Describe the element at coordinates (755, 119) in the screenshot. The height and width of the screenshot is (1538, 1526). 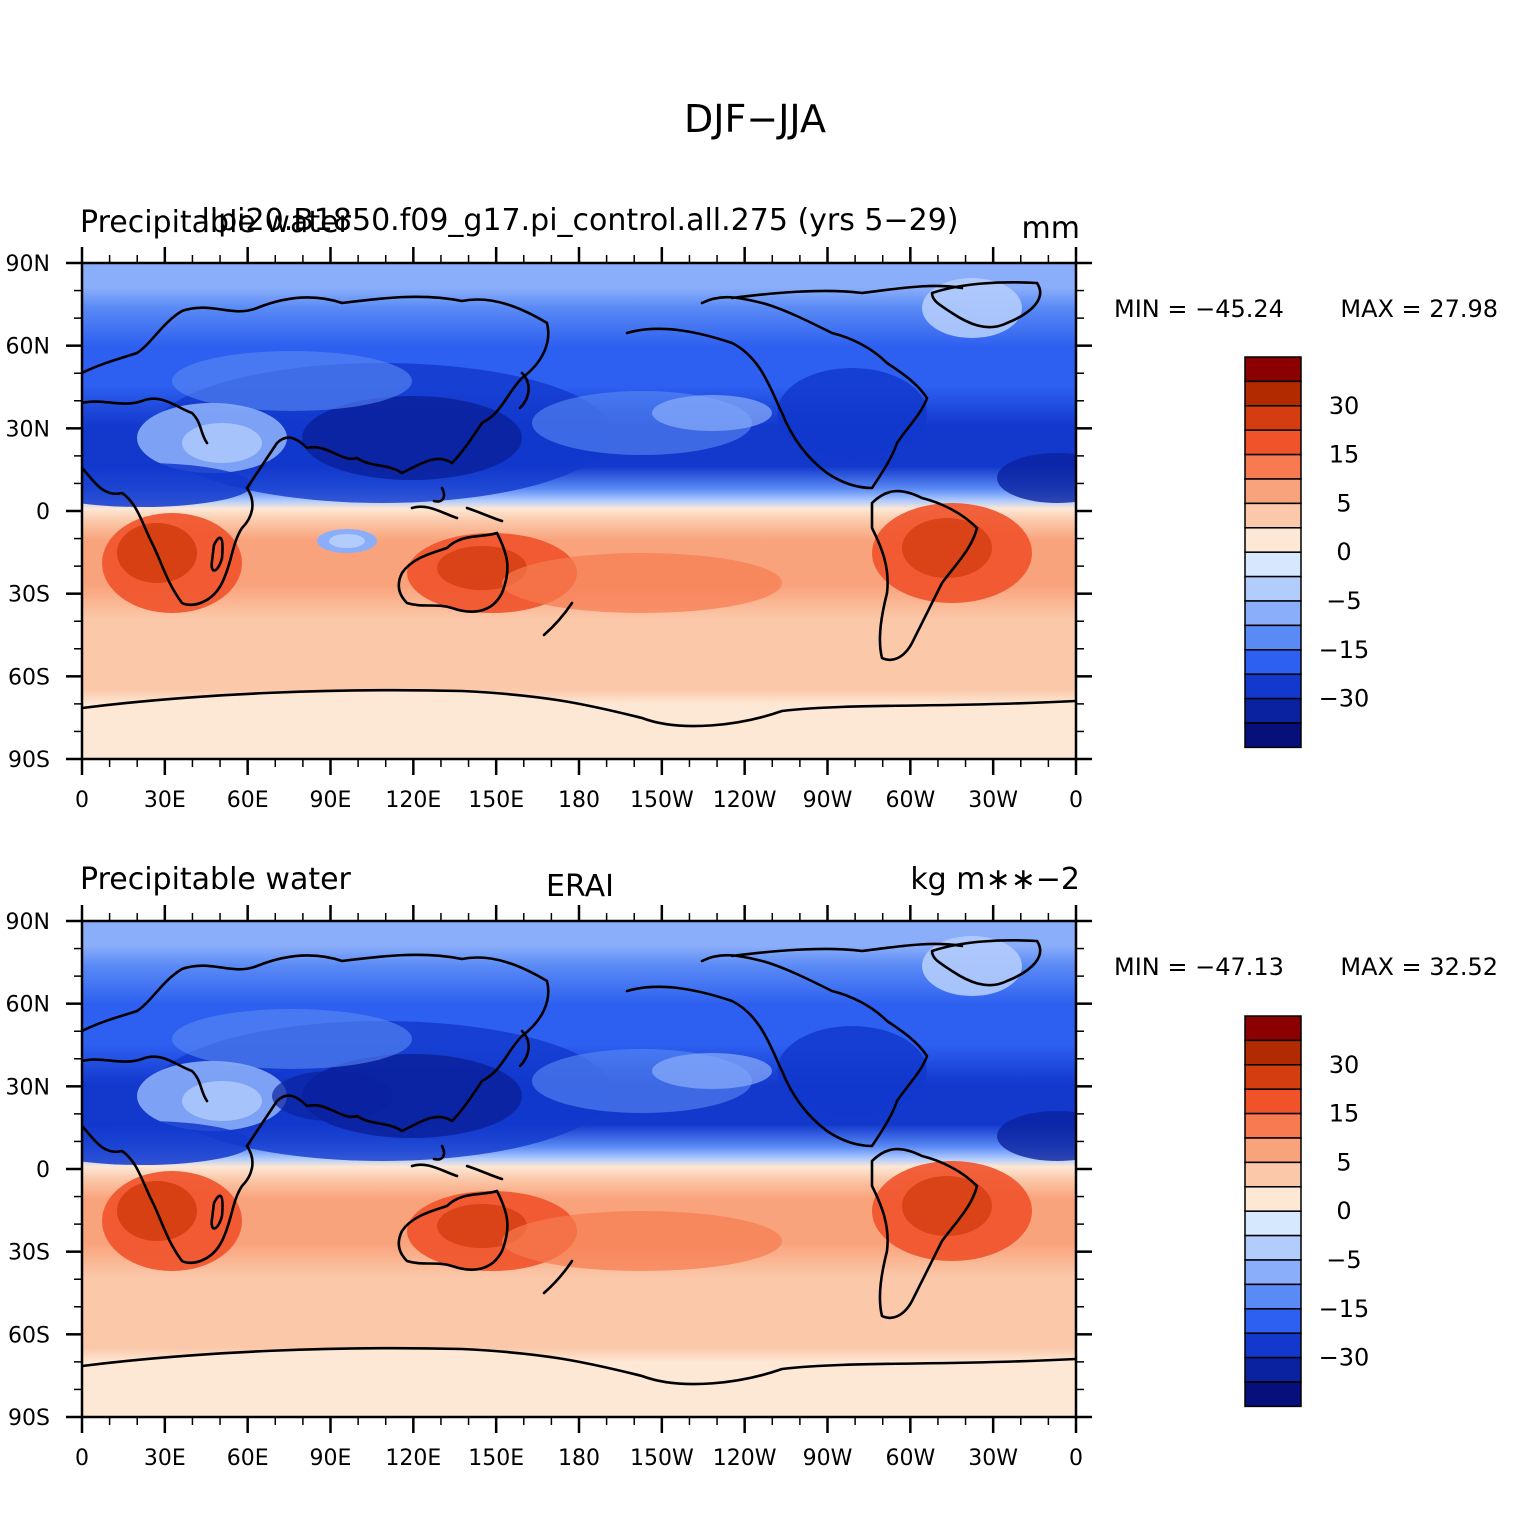
I see `figure-title: DJF−JJA` at that location.